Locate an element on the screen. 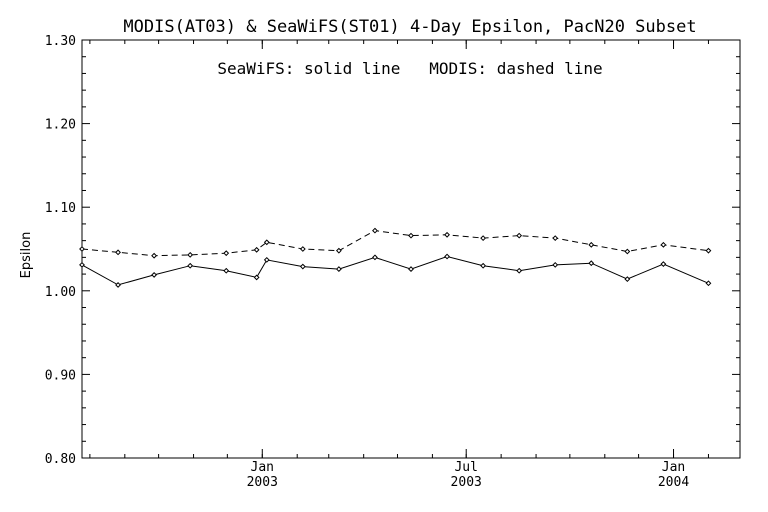 The width and height of the screenshot is (768, 512). y-tick-label: 1.30 is located at coordinates (60, 41).